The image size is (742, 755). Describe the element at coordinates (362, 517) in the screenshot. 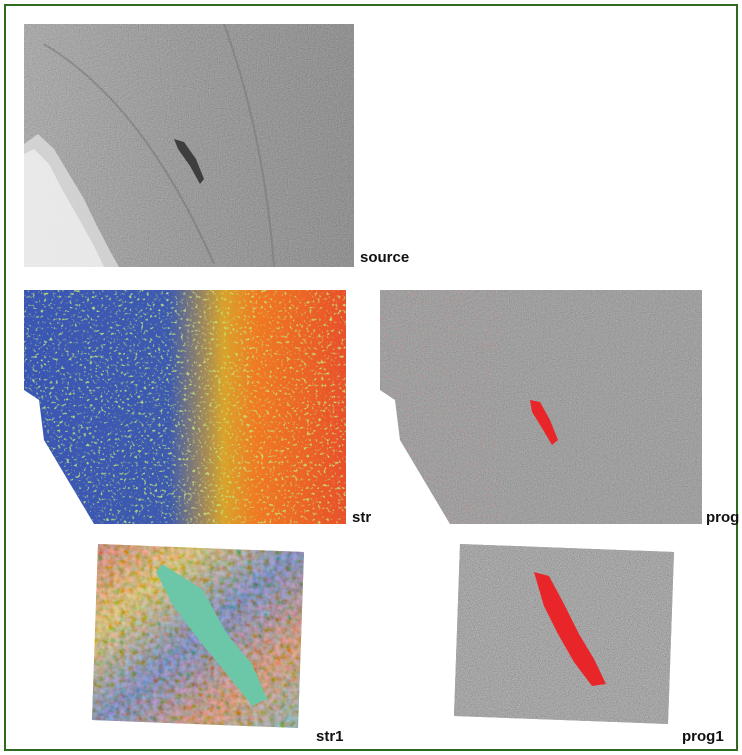

I see `str-label: str` at that location.